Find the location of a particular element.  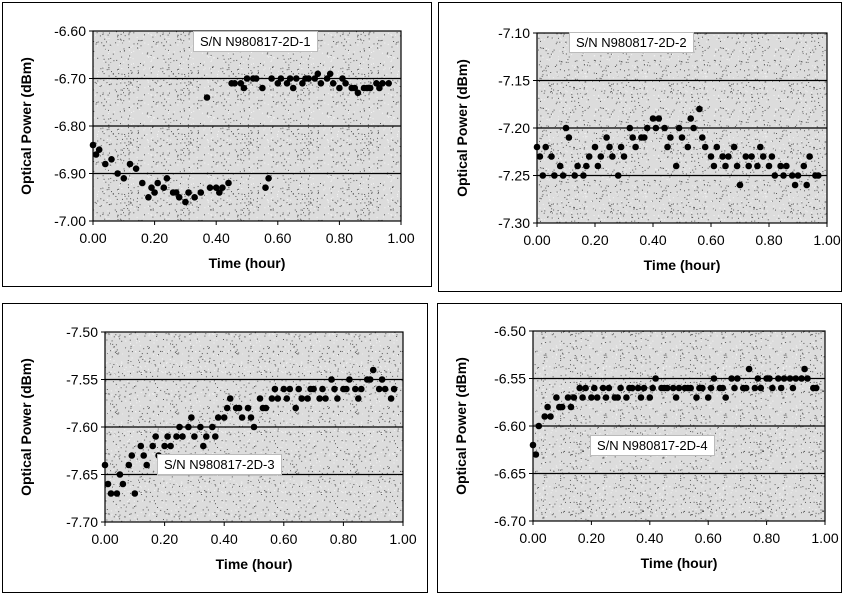

y-tick-label: -6.70 is located at coordinates (70, 79).